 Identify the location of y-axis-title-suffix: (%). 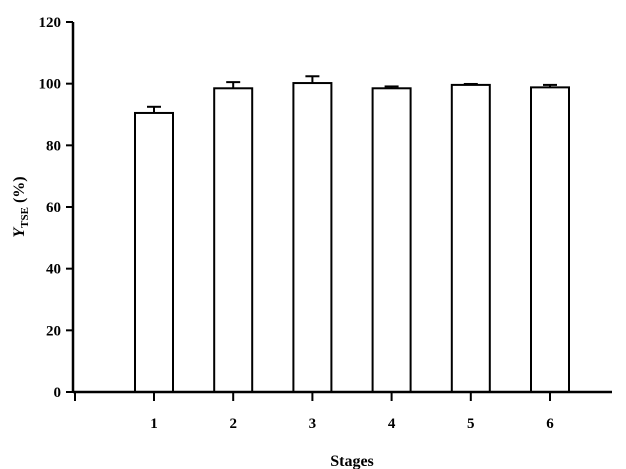
(19, 191).